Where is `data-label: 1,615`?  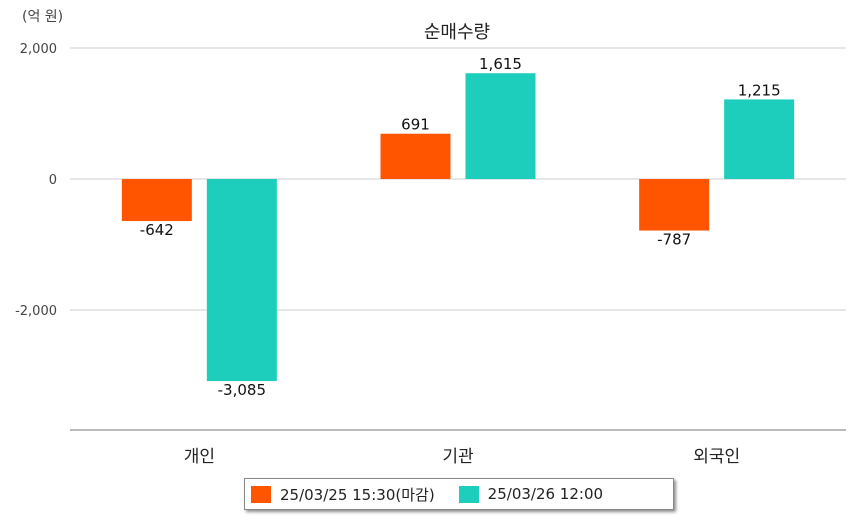
data-label: 1,615 is located at coordinates (500, 64).